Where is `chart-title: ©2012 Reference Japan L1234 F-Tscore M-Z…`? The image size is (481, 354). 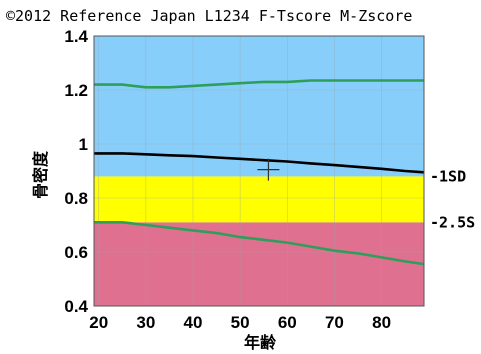
chart-title: ©2012 Reference Japan L1234 F-Tscore M-Z… is located at coordinates (209, 16).